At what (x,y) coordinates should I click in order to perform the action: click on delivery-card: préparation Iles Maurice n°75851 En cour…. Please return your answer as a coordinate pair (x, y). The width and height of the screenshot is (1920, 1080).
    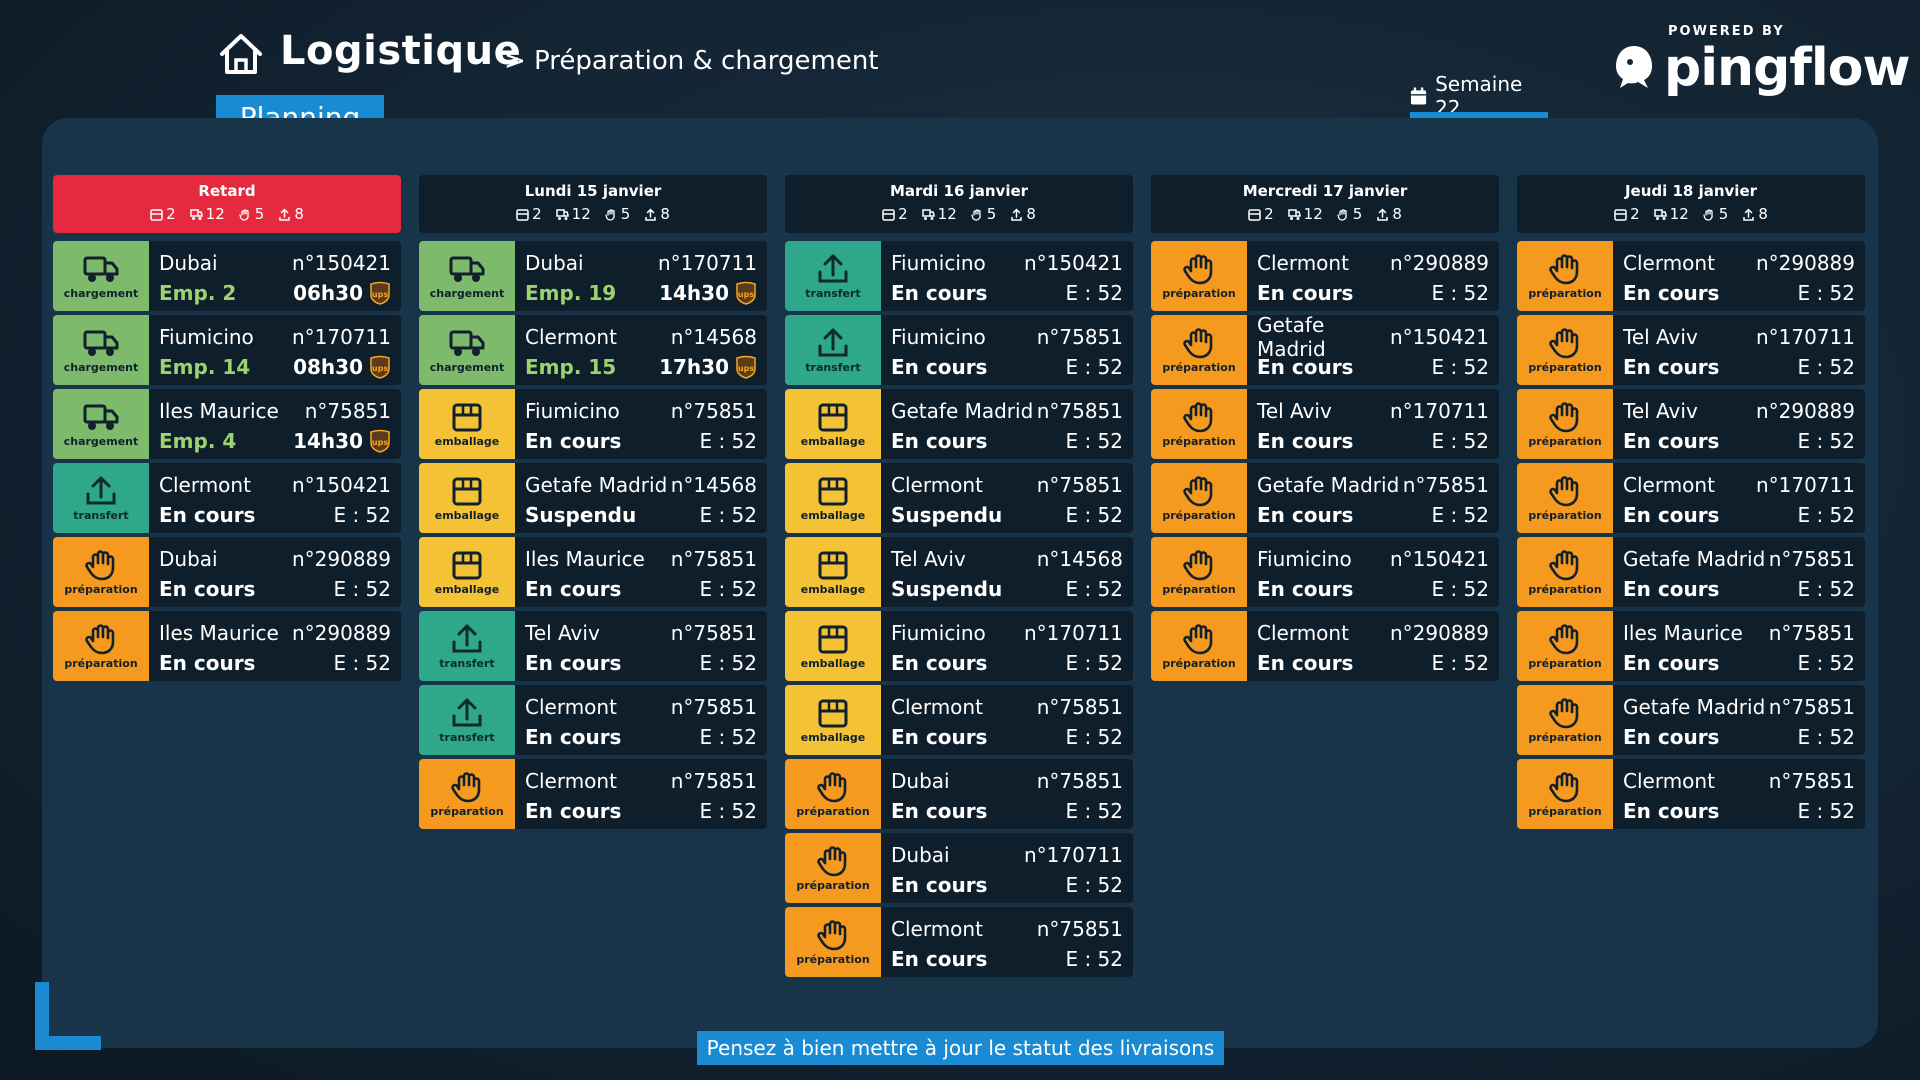
    Looking at the image, I should click on (1691, 646).